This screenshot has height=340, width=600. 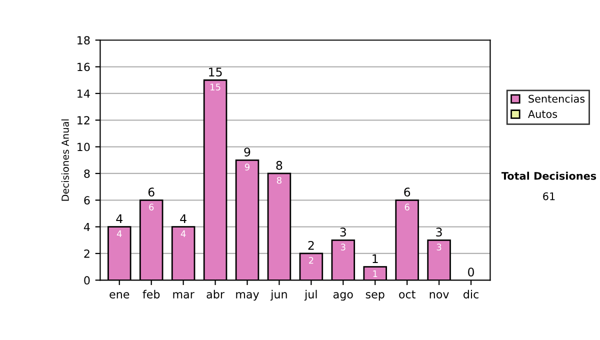 I want to click on y-tick-label: 4, so click(x=87, y=227).